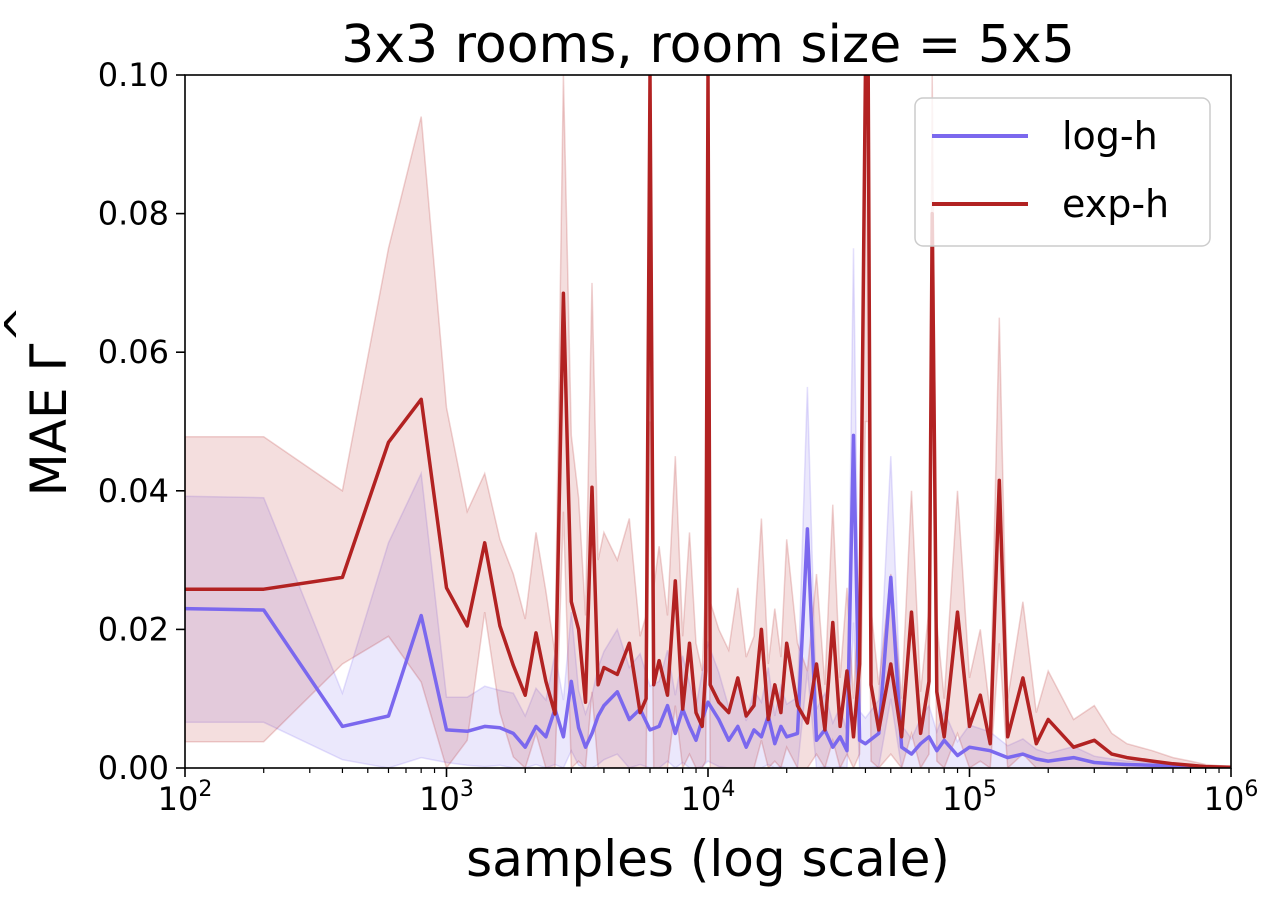 The image size is (1281, 905). What do you see at coordinates (1231, 797) in the screenshot?
I see `x-tick-label: 10⁶` at bounding box center [1231, 797].